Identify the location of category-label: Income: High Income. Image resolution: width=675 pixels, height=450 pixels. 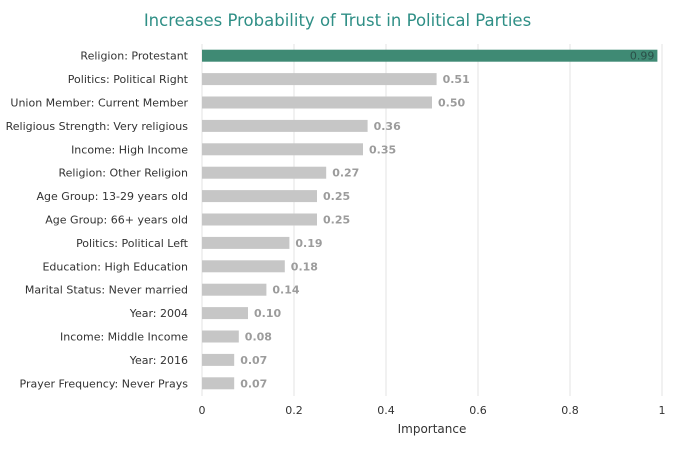
(129, 149).